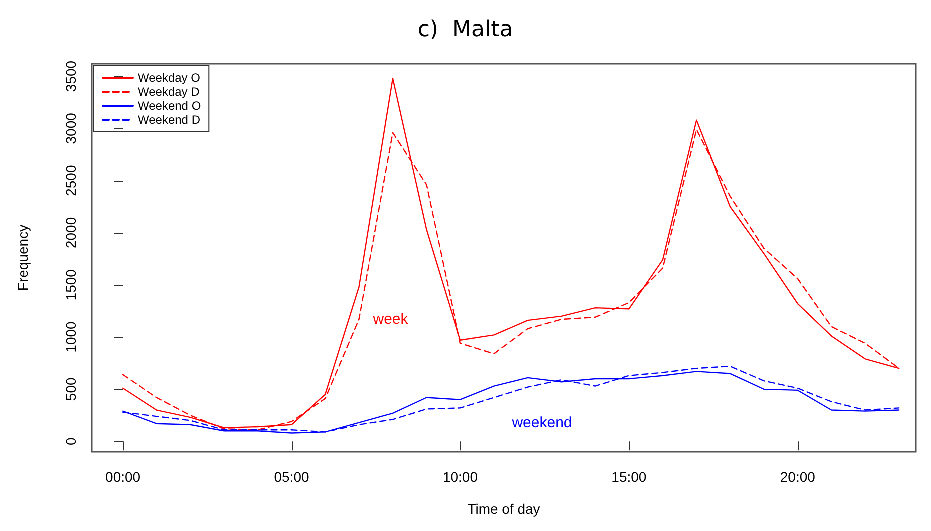  I want to click on x-tick-label: 15:00, so click(629, 477).